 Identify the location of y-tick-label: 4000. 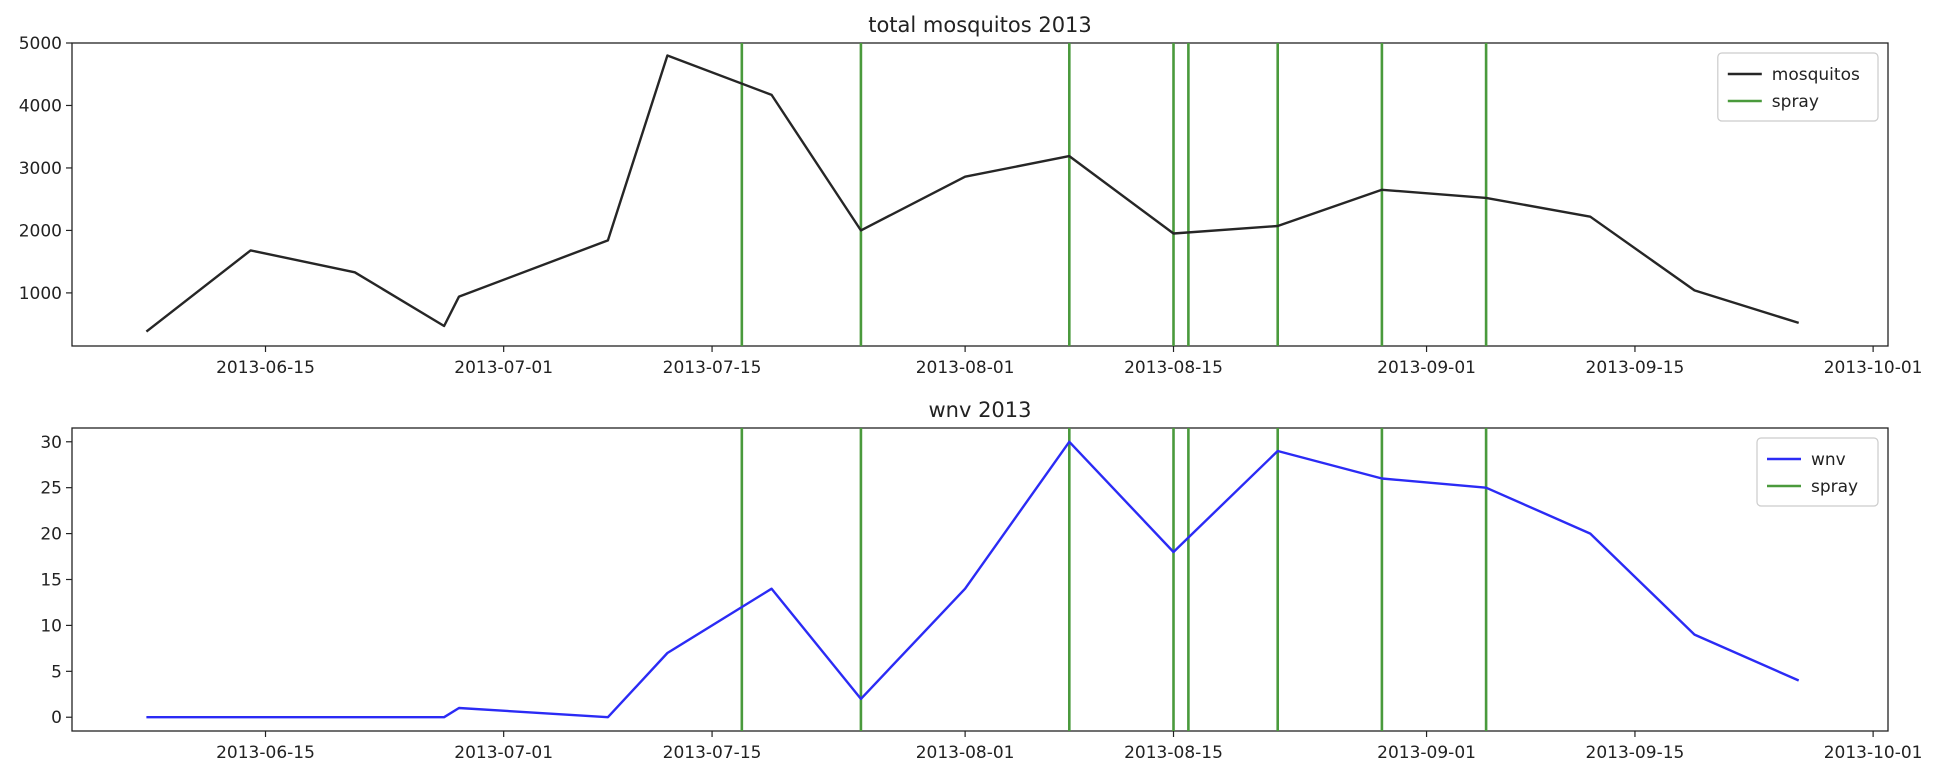
(40, 106).